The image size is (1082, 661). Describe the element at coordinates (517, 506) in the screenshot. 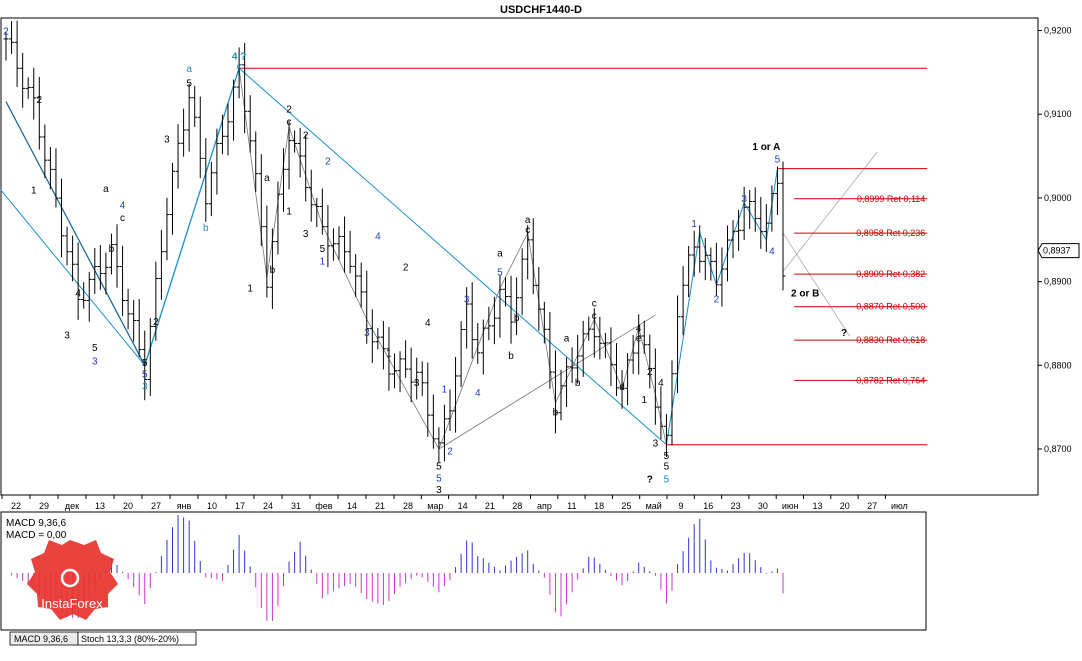

I see `x-tick-label: 28` at that location.